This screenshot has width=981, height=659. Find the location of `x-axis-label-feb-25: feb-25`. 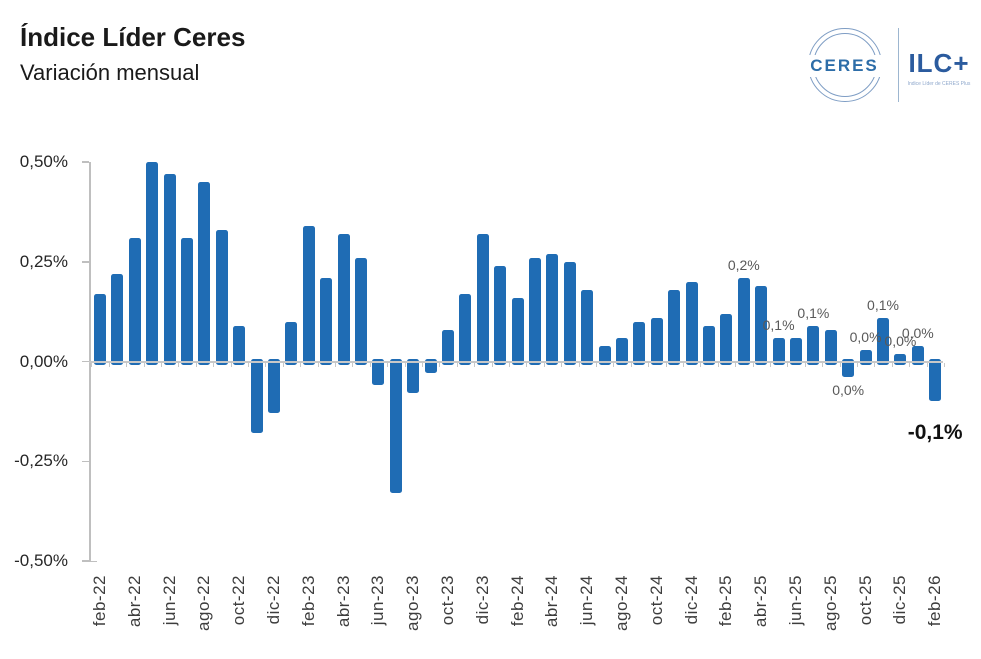

x-axis-label-feb-25: feb-25 is located at coordinates (726, 601).